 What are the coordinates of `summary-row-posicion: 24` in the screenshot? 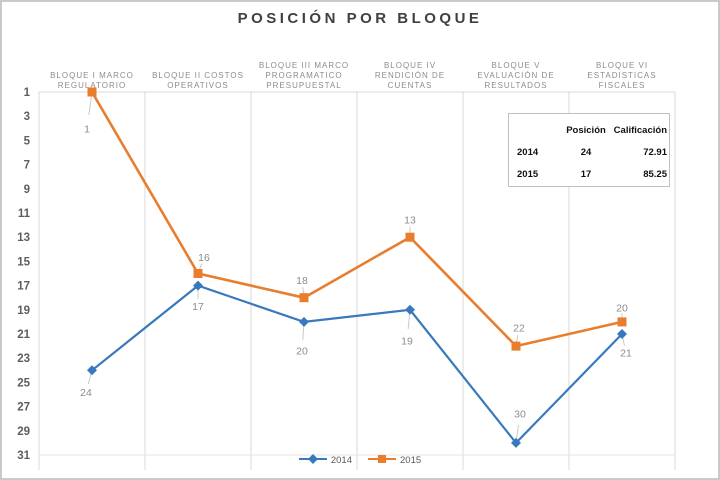 It's located at (586, 152).